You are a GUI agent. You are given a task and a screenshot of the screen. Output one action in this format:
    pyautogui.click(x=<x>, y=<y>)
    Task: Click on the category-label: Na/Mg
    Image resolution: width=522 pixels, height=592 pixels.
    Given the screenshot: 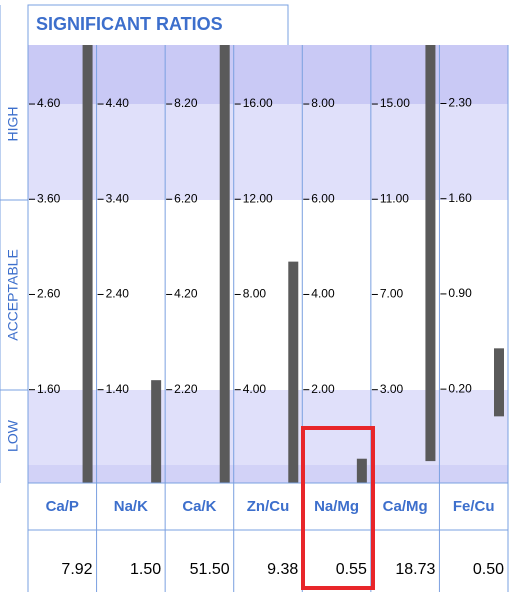 What is the action you would take?
    pyautogui.click(x=336, y=506)
    